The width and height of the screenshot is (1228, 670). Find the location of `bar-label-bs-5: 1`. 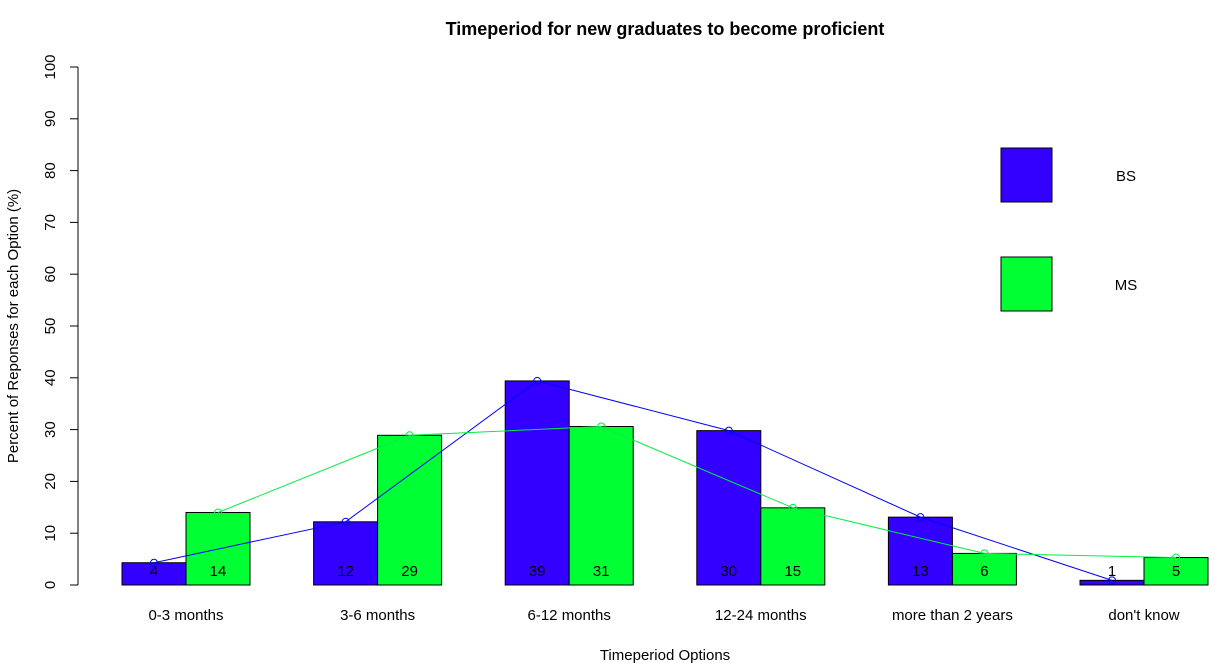

bar-label-bs-5: 1 is located at coordinates (1112, 571).